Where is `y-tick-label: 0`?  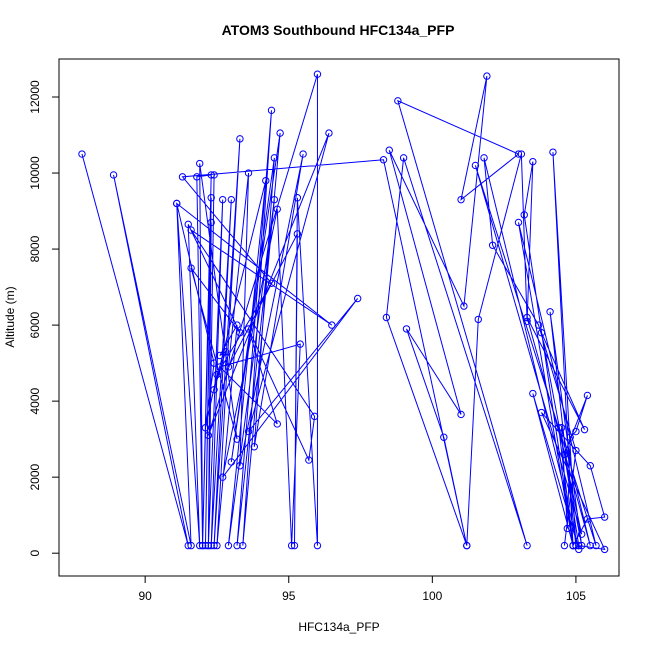 y-tick-label: 0 is located at coordinates (35, 553).